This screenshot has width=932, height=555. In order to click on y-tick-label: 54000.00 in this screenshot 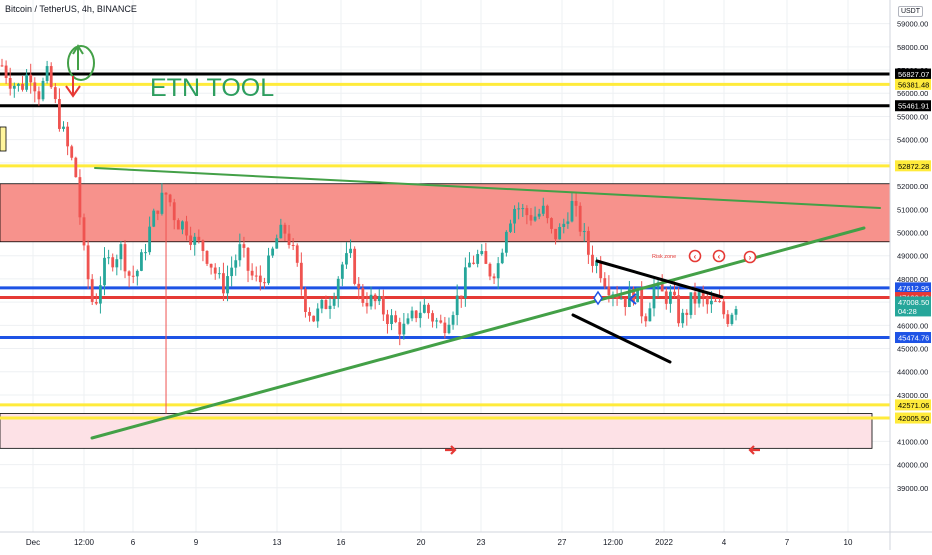, I will do `click(912, 140)`.